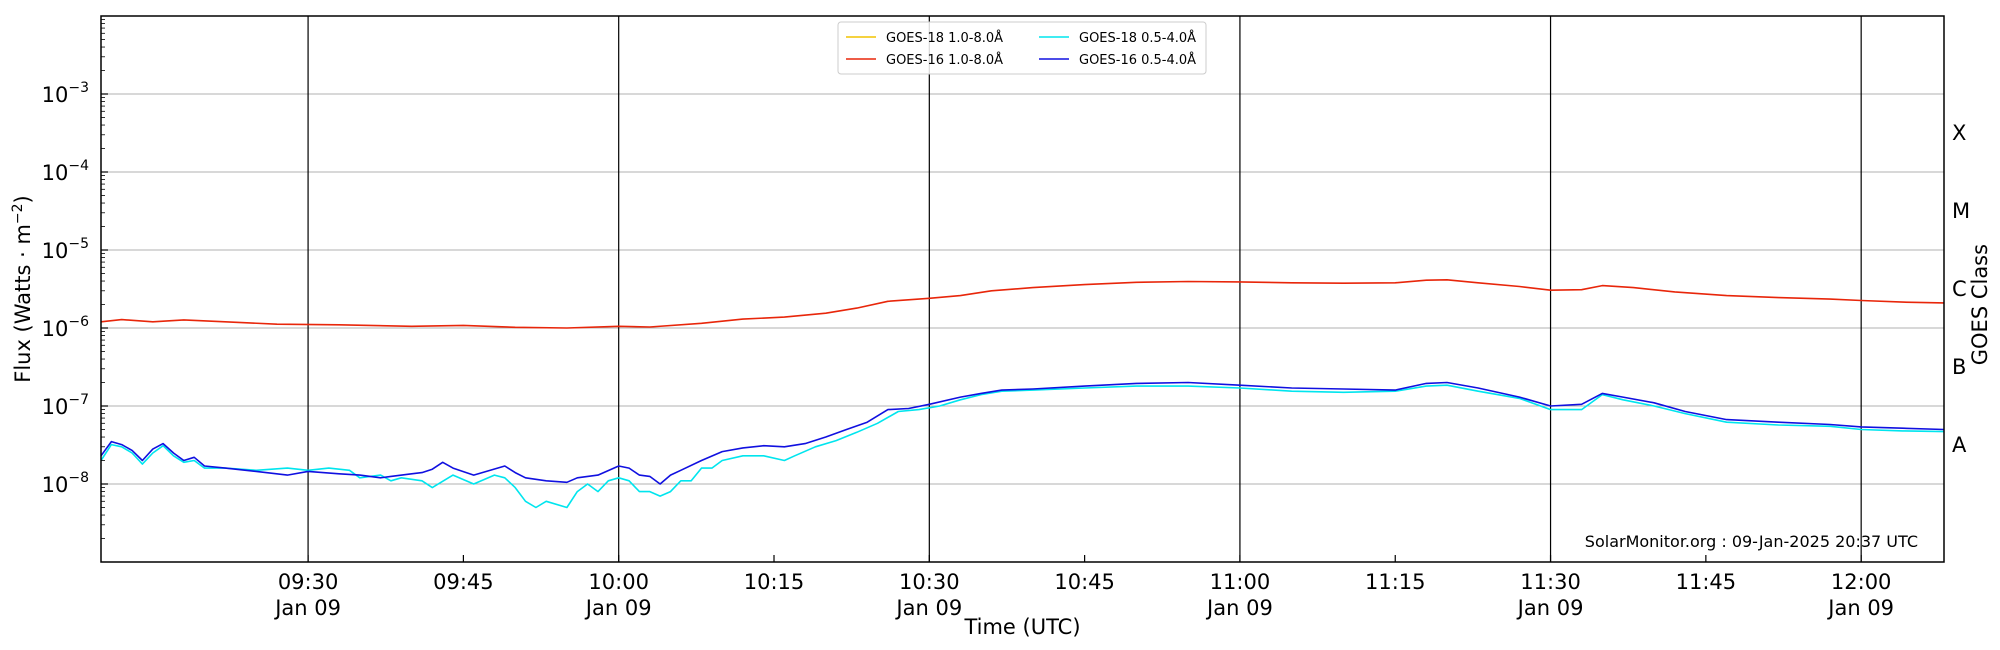 The width and height of the screenshot is (2000, 650). Describe the element at coordinates (1961, 211) in the screenshot. I see `goes-class-tick-m: M` at that location.